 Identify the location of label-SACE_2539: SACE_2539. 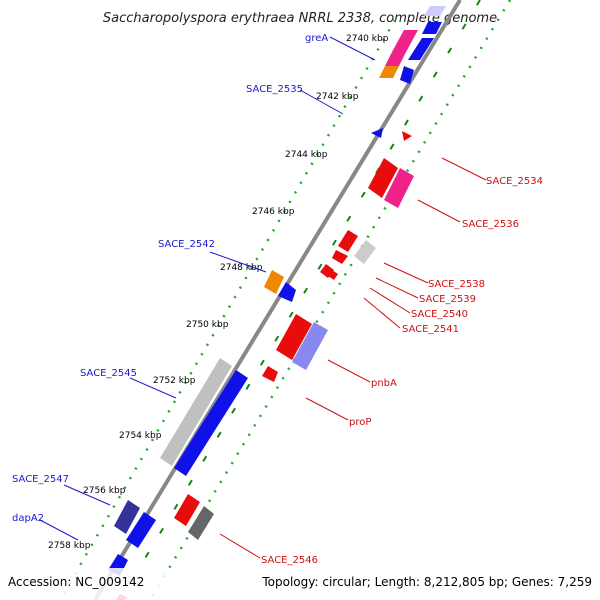
(447, 299).